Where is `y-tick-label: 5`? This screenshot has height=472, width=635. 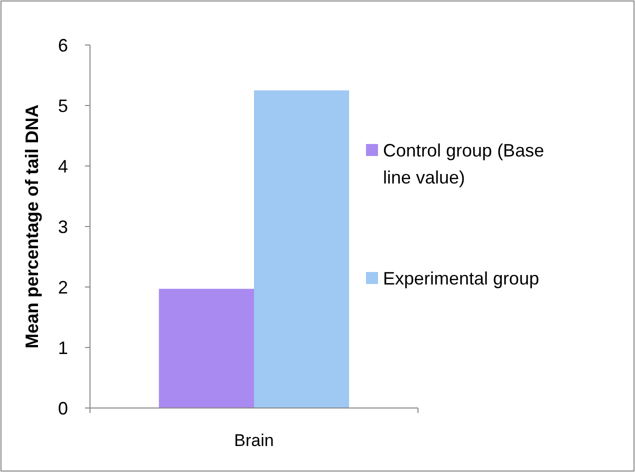 y-tick-label: 5 is located at coordinates (63, 106).